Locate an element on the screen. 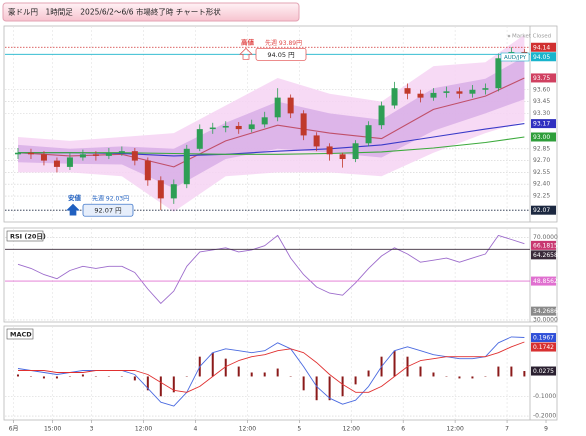 This screenshot has height=436, width=586. axis-tag-label: 93.00 is located at coordinates (541, 137).